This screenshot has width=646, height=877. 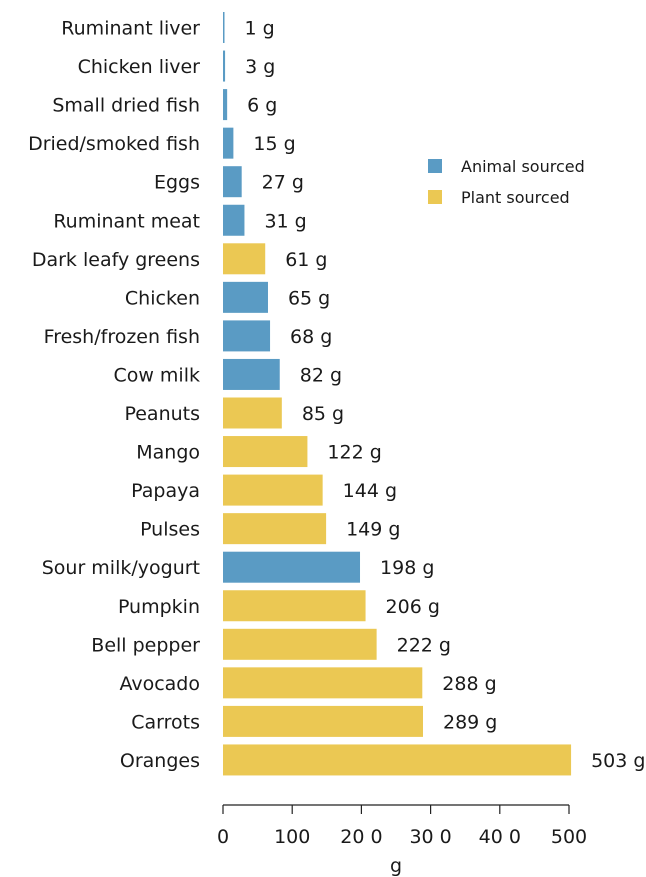 I want to click on x-axis: 0 100 20 0 30 0 40 0 500 g, so click(x=402, y=840).